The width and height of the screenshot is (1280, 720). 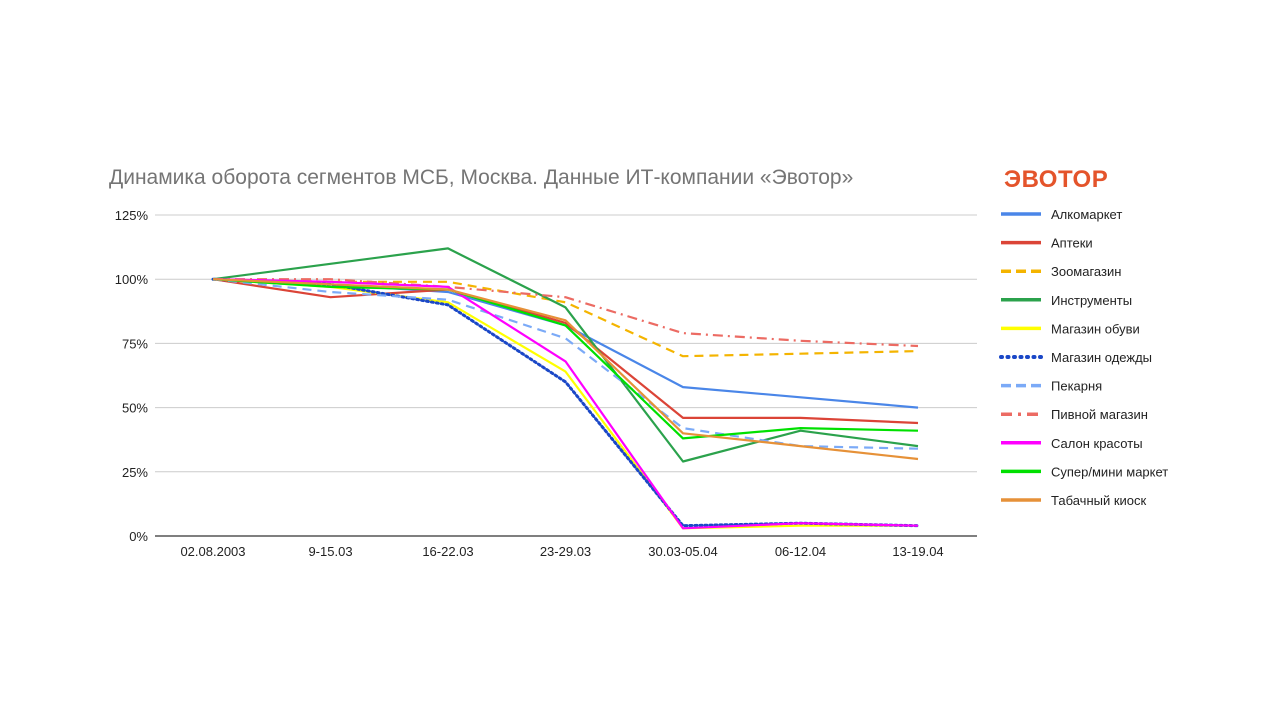 I want to click on x-tick-label: 13-19.04, so click(x=917, y=551).